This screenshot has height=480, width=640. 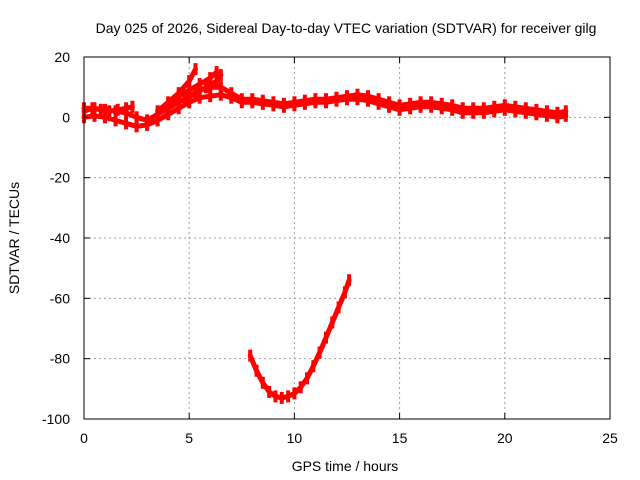 What do you see at coordinates (60, 359) in the screenshot?
I see `y-tick-label: -80` at bounding box center [60, 359].